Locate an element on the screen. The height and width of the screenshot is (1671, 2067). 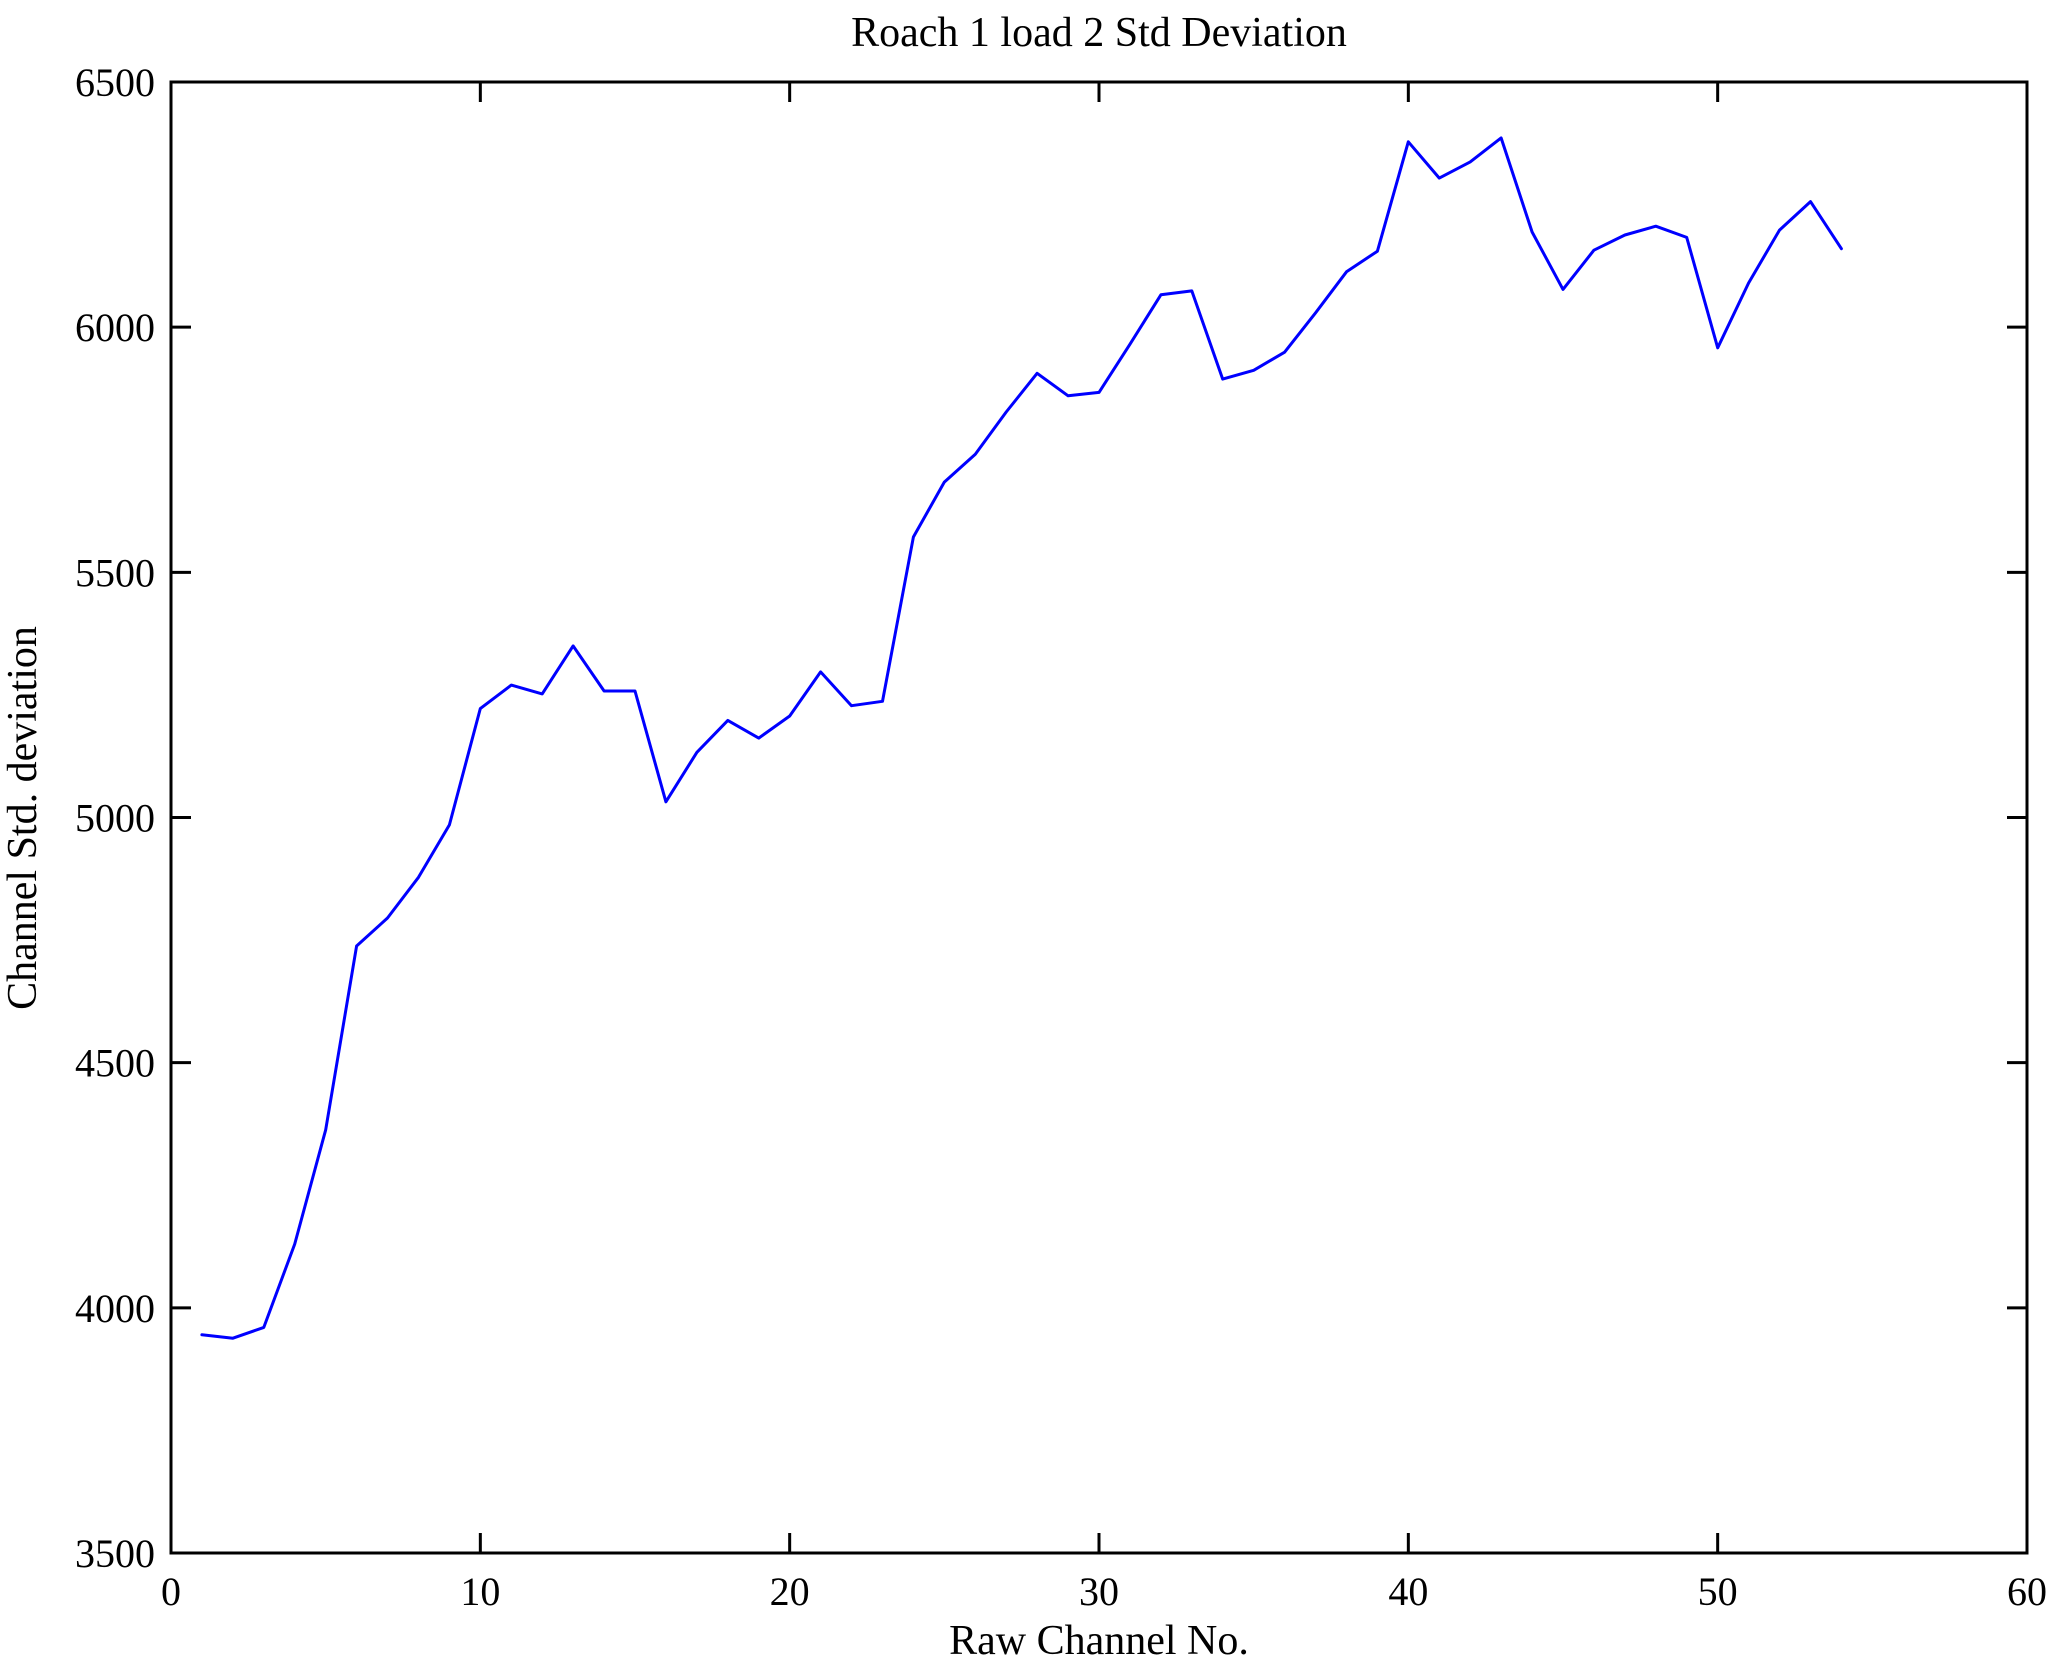
y-tick-label: 5500 is located at coordinates (115, 572).